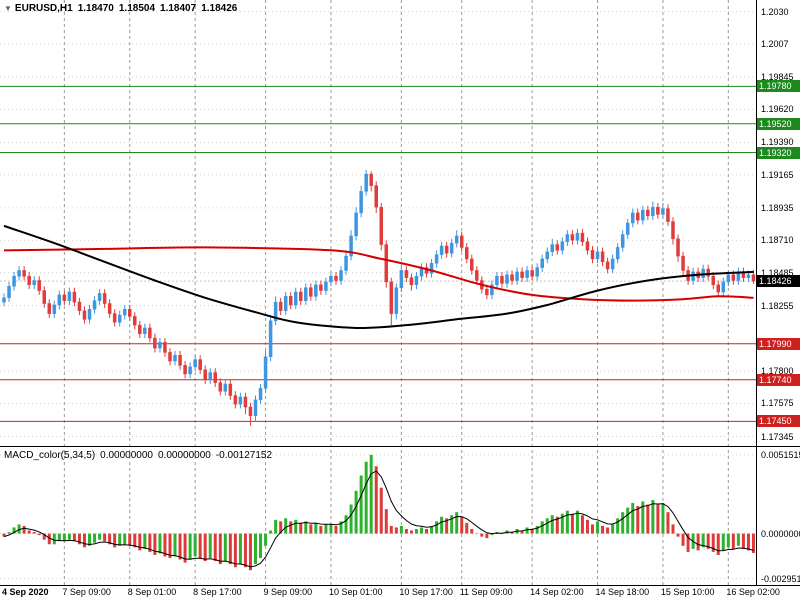  What do you see at coordinates (43, 8) in the screenshot?
I see `symbol-period-label: EURUSD,H1` at bounding box center [43, 8].